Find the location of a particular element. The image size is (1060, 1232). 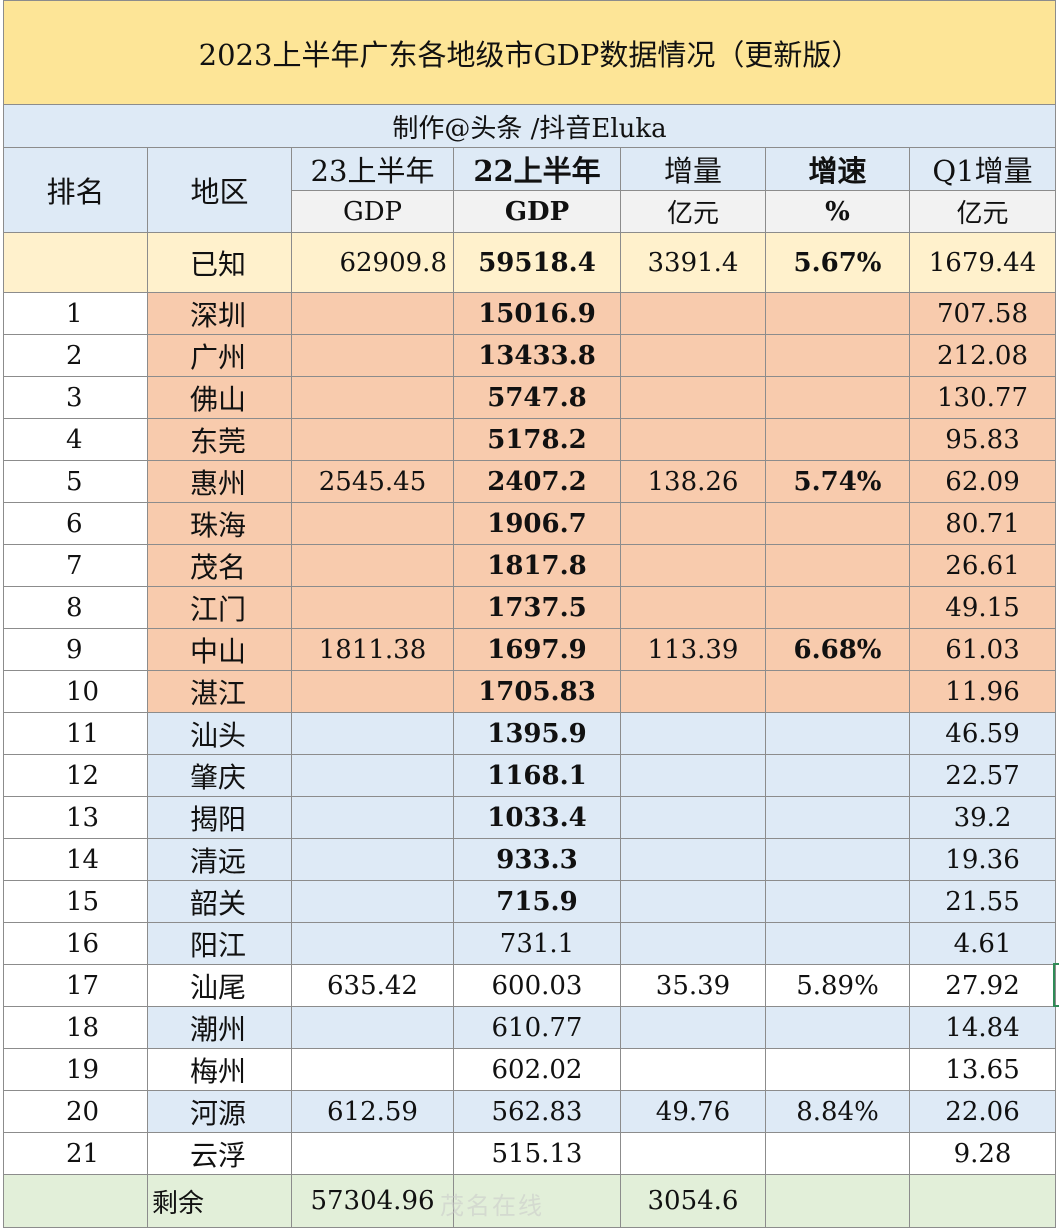

header-q1-increase: Q1增量 is located at coordinates (982, 169).